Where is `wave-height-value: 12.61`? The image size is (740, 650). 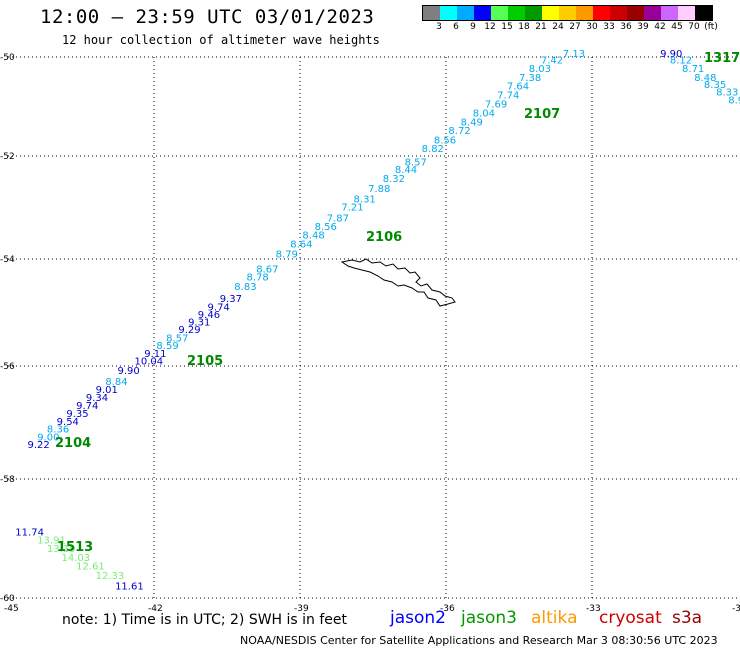 wave-height-value: 12.61 is located at coordinates (90, 566).